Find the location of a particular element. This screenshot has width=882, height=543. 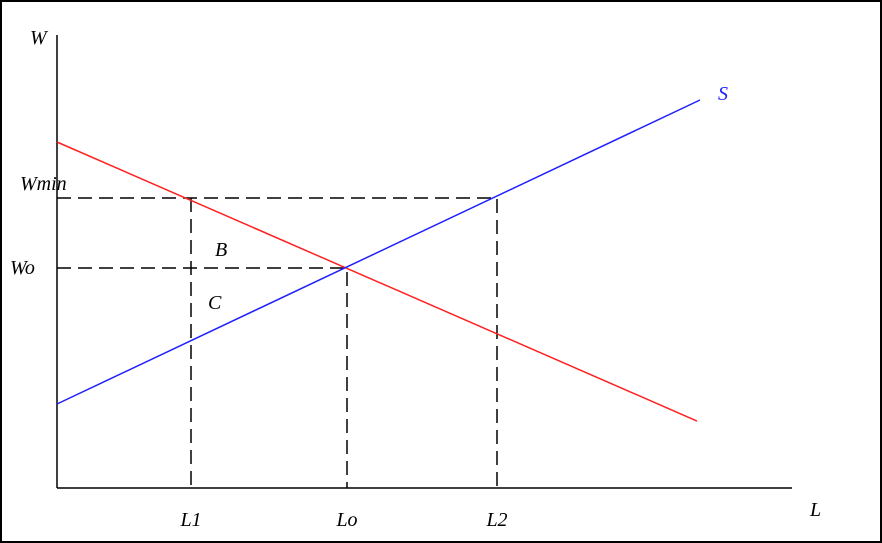

region-b-label: B is located at coordinates (221, 250).